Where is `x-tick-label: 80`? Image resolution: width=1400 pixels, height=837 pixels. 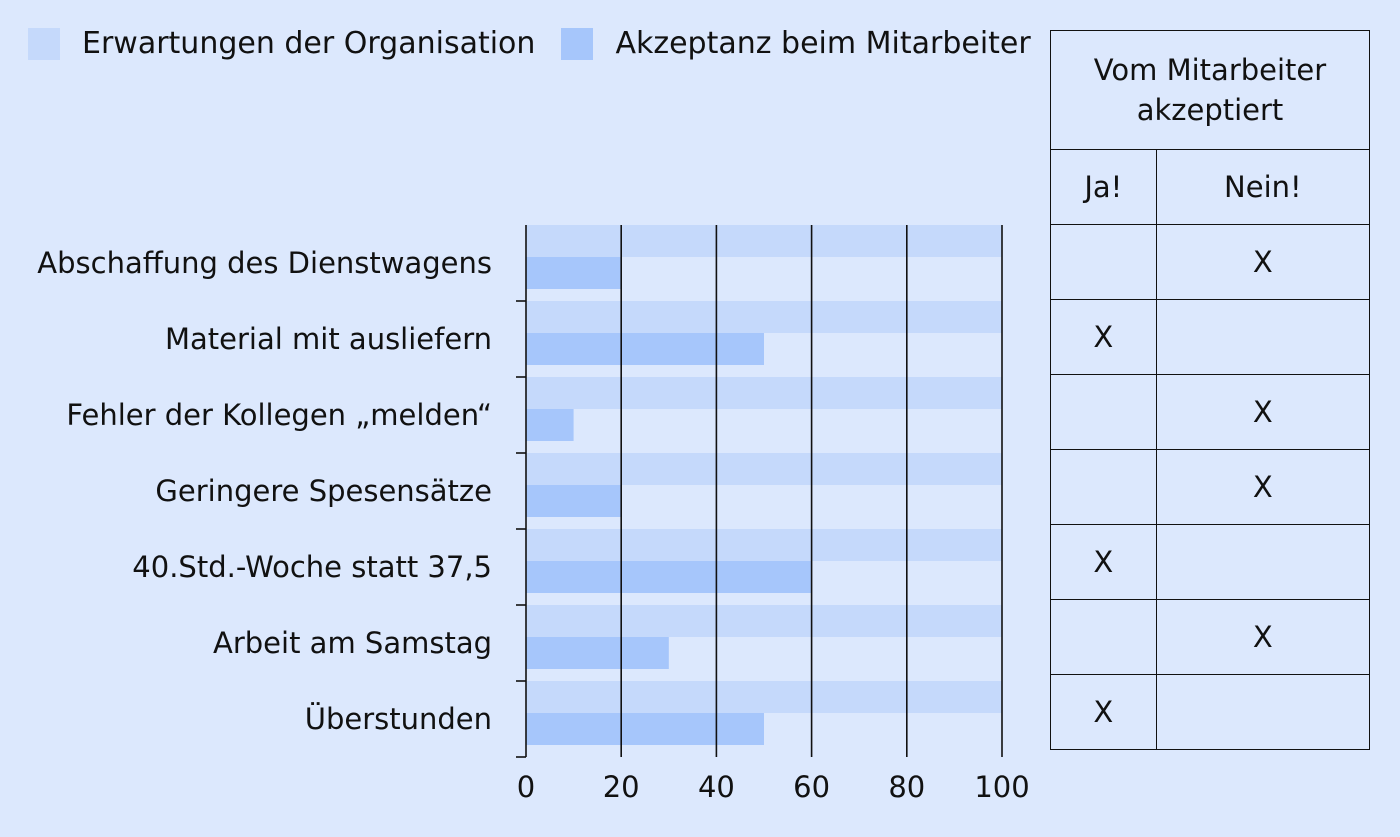 x-tick-label: 80 is located at coordinates (906, 787).